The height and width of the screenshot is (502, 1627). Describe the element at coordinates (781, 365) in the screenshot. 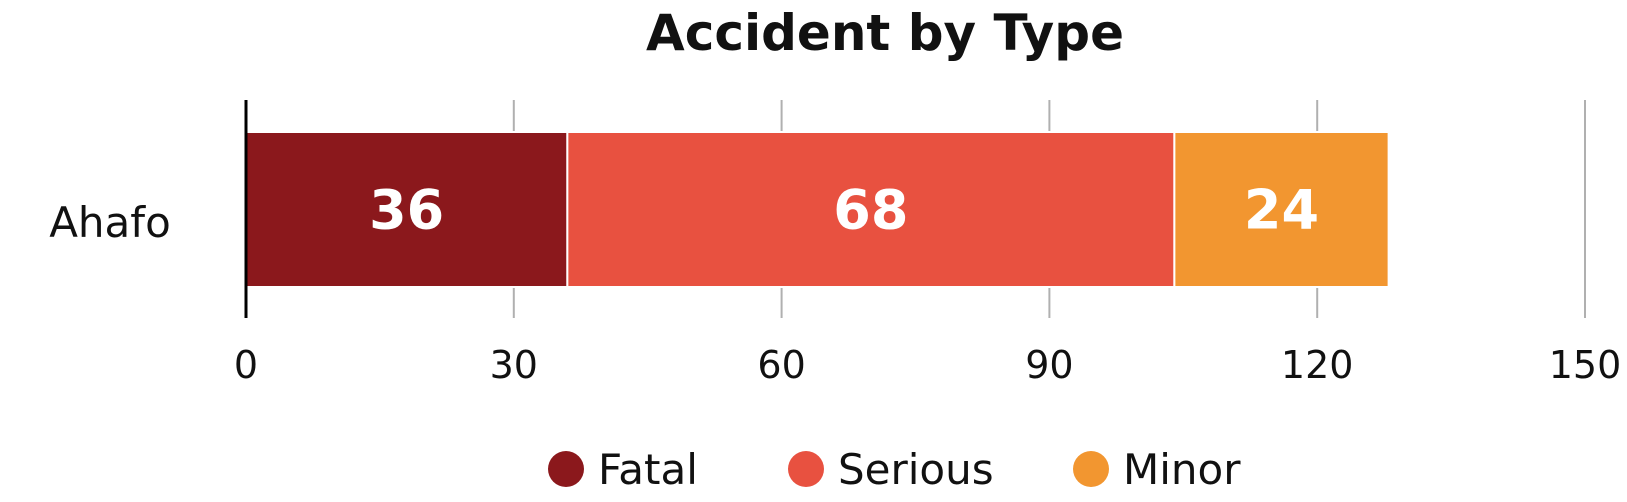

I see `x-tick-label: 60` at that location.